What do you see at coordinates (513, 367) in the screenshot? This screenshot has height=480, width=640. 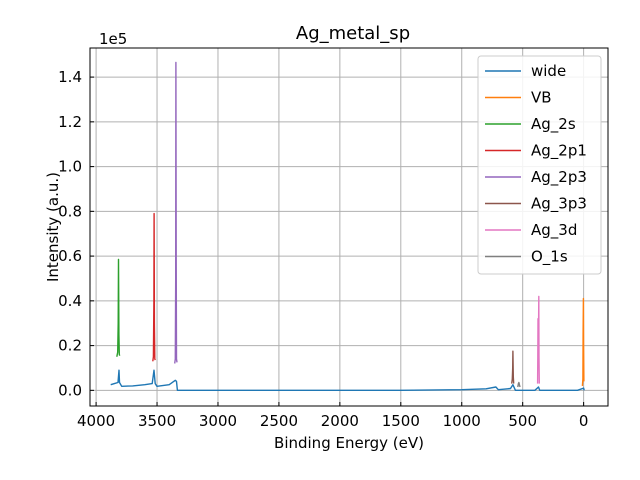 I see `series-line-ag-3p3` at bounding box center [513, 367].